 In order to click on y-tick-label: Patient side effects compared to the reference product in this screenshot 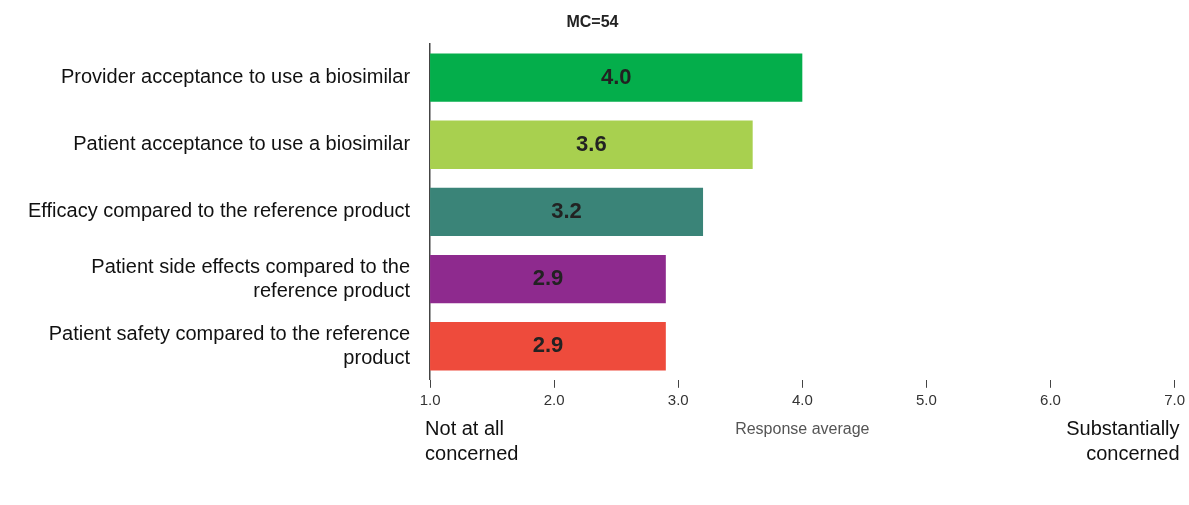, I will do `click(251, 277)`.